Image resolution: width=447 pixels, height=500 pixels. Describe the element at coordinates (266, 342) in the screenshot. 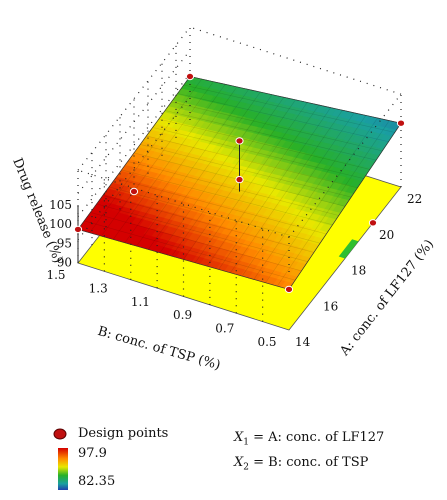

I see `b-tick-label: 0.5` at that location.